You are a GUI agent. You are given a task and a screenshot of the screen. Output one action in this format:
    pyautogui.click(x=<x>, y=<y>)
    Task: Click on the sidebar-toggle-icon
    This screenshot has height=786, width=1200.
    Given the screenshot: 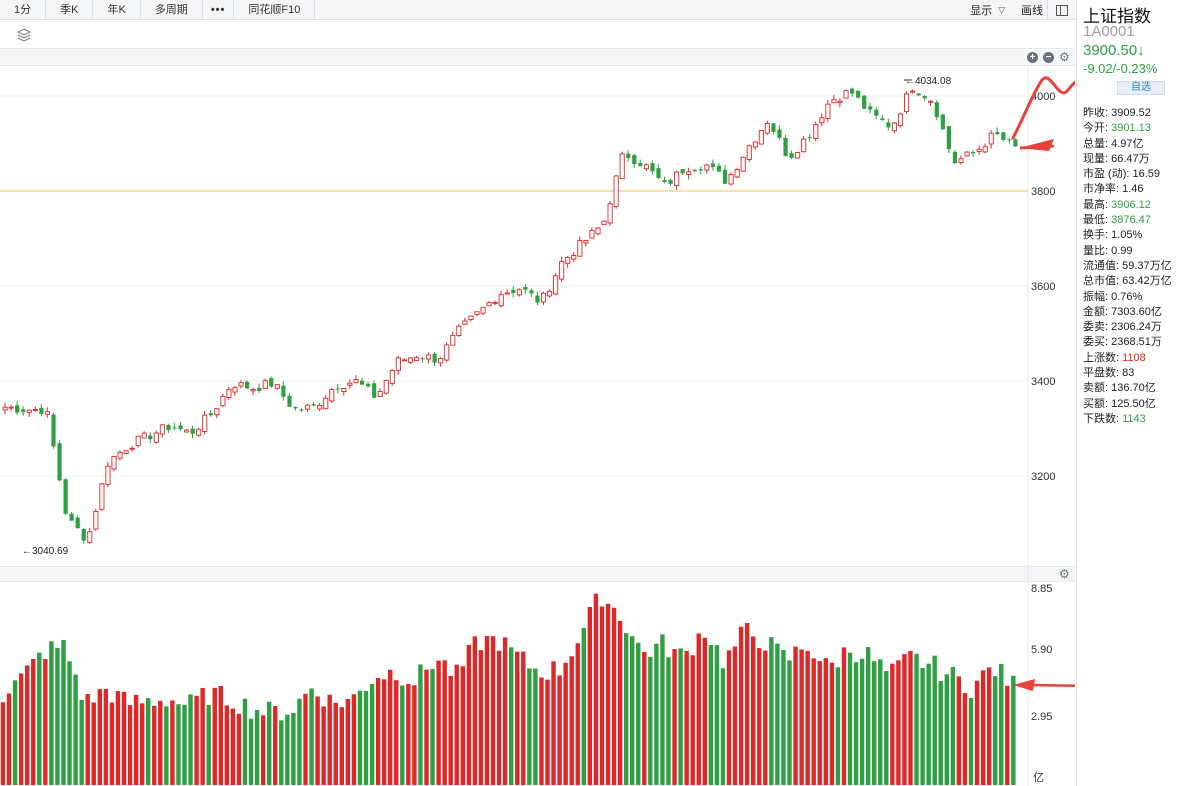 What is the action you would take?
    pyautogui.click(x=1061, y=10)
    